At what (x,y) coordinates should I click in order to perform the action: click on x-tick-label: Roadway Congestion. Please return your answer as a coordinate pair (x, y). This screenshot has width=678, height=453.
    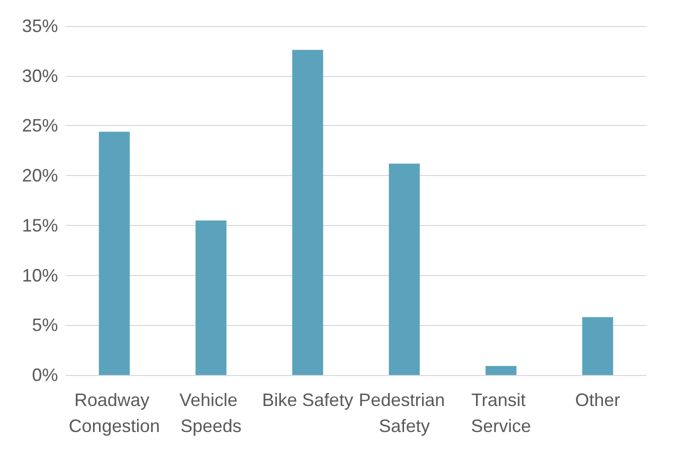
    Looking at the image, I should click on (114, 413).